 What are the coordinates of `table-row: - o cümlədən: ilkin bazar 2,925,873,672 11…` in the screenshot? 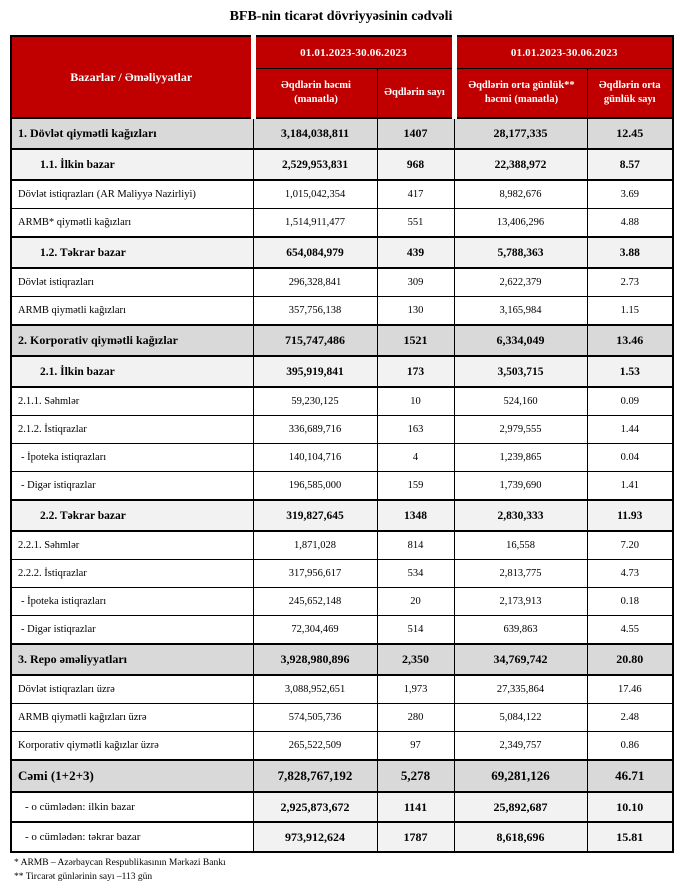 It's located at (342, 807).